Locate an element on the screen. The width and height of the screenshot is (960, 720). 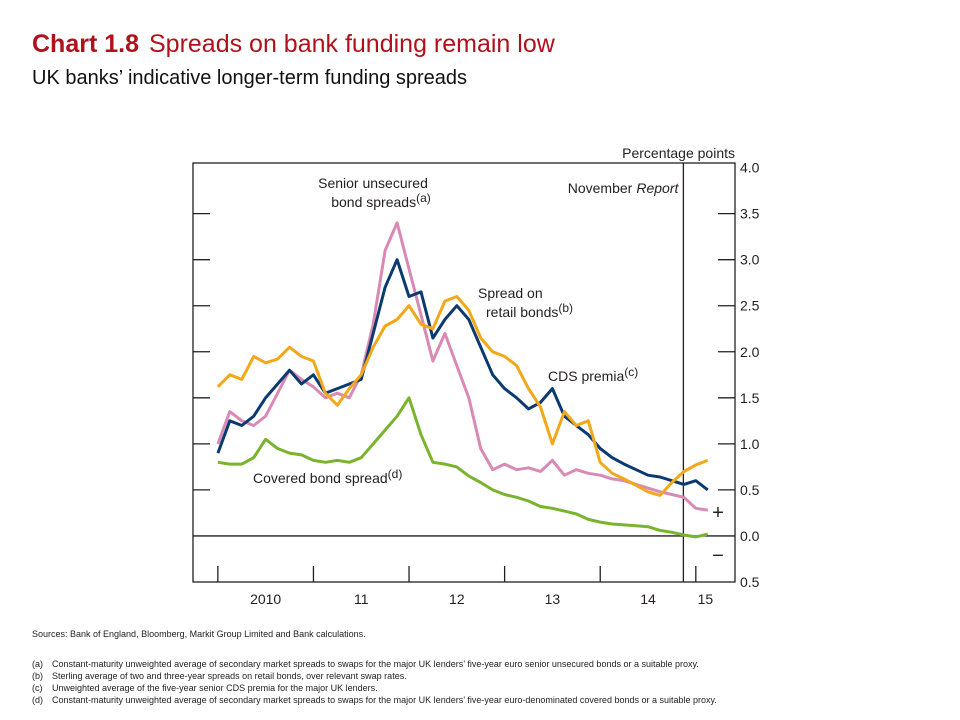
series-label: Covered bond spread(d) is located at coordinates (327, 476).